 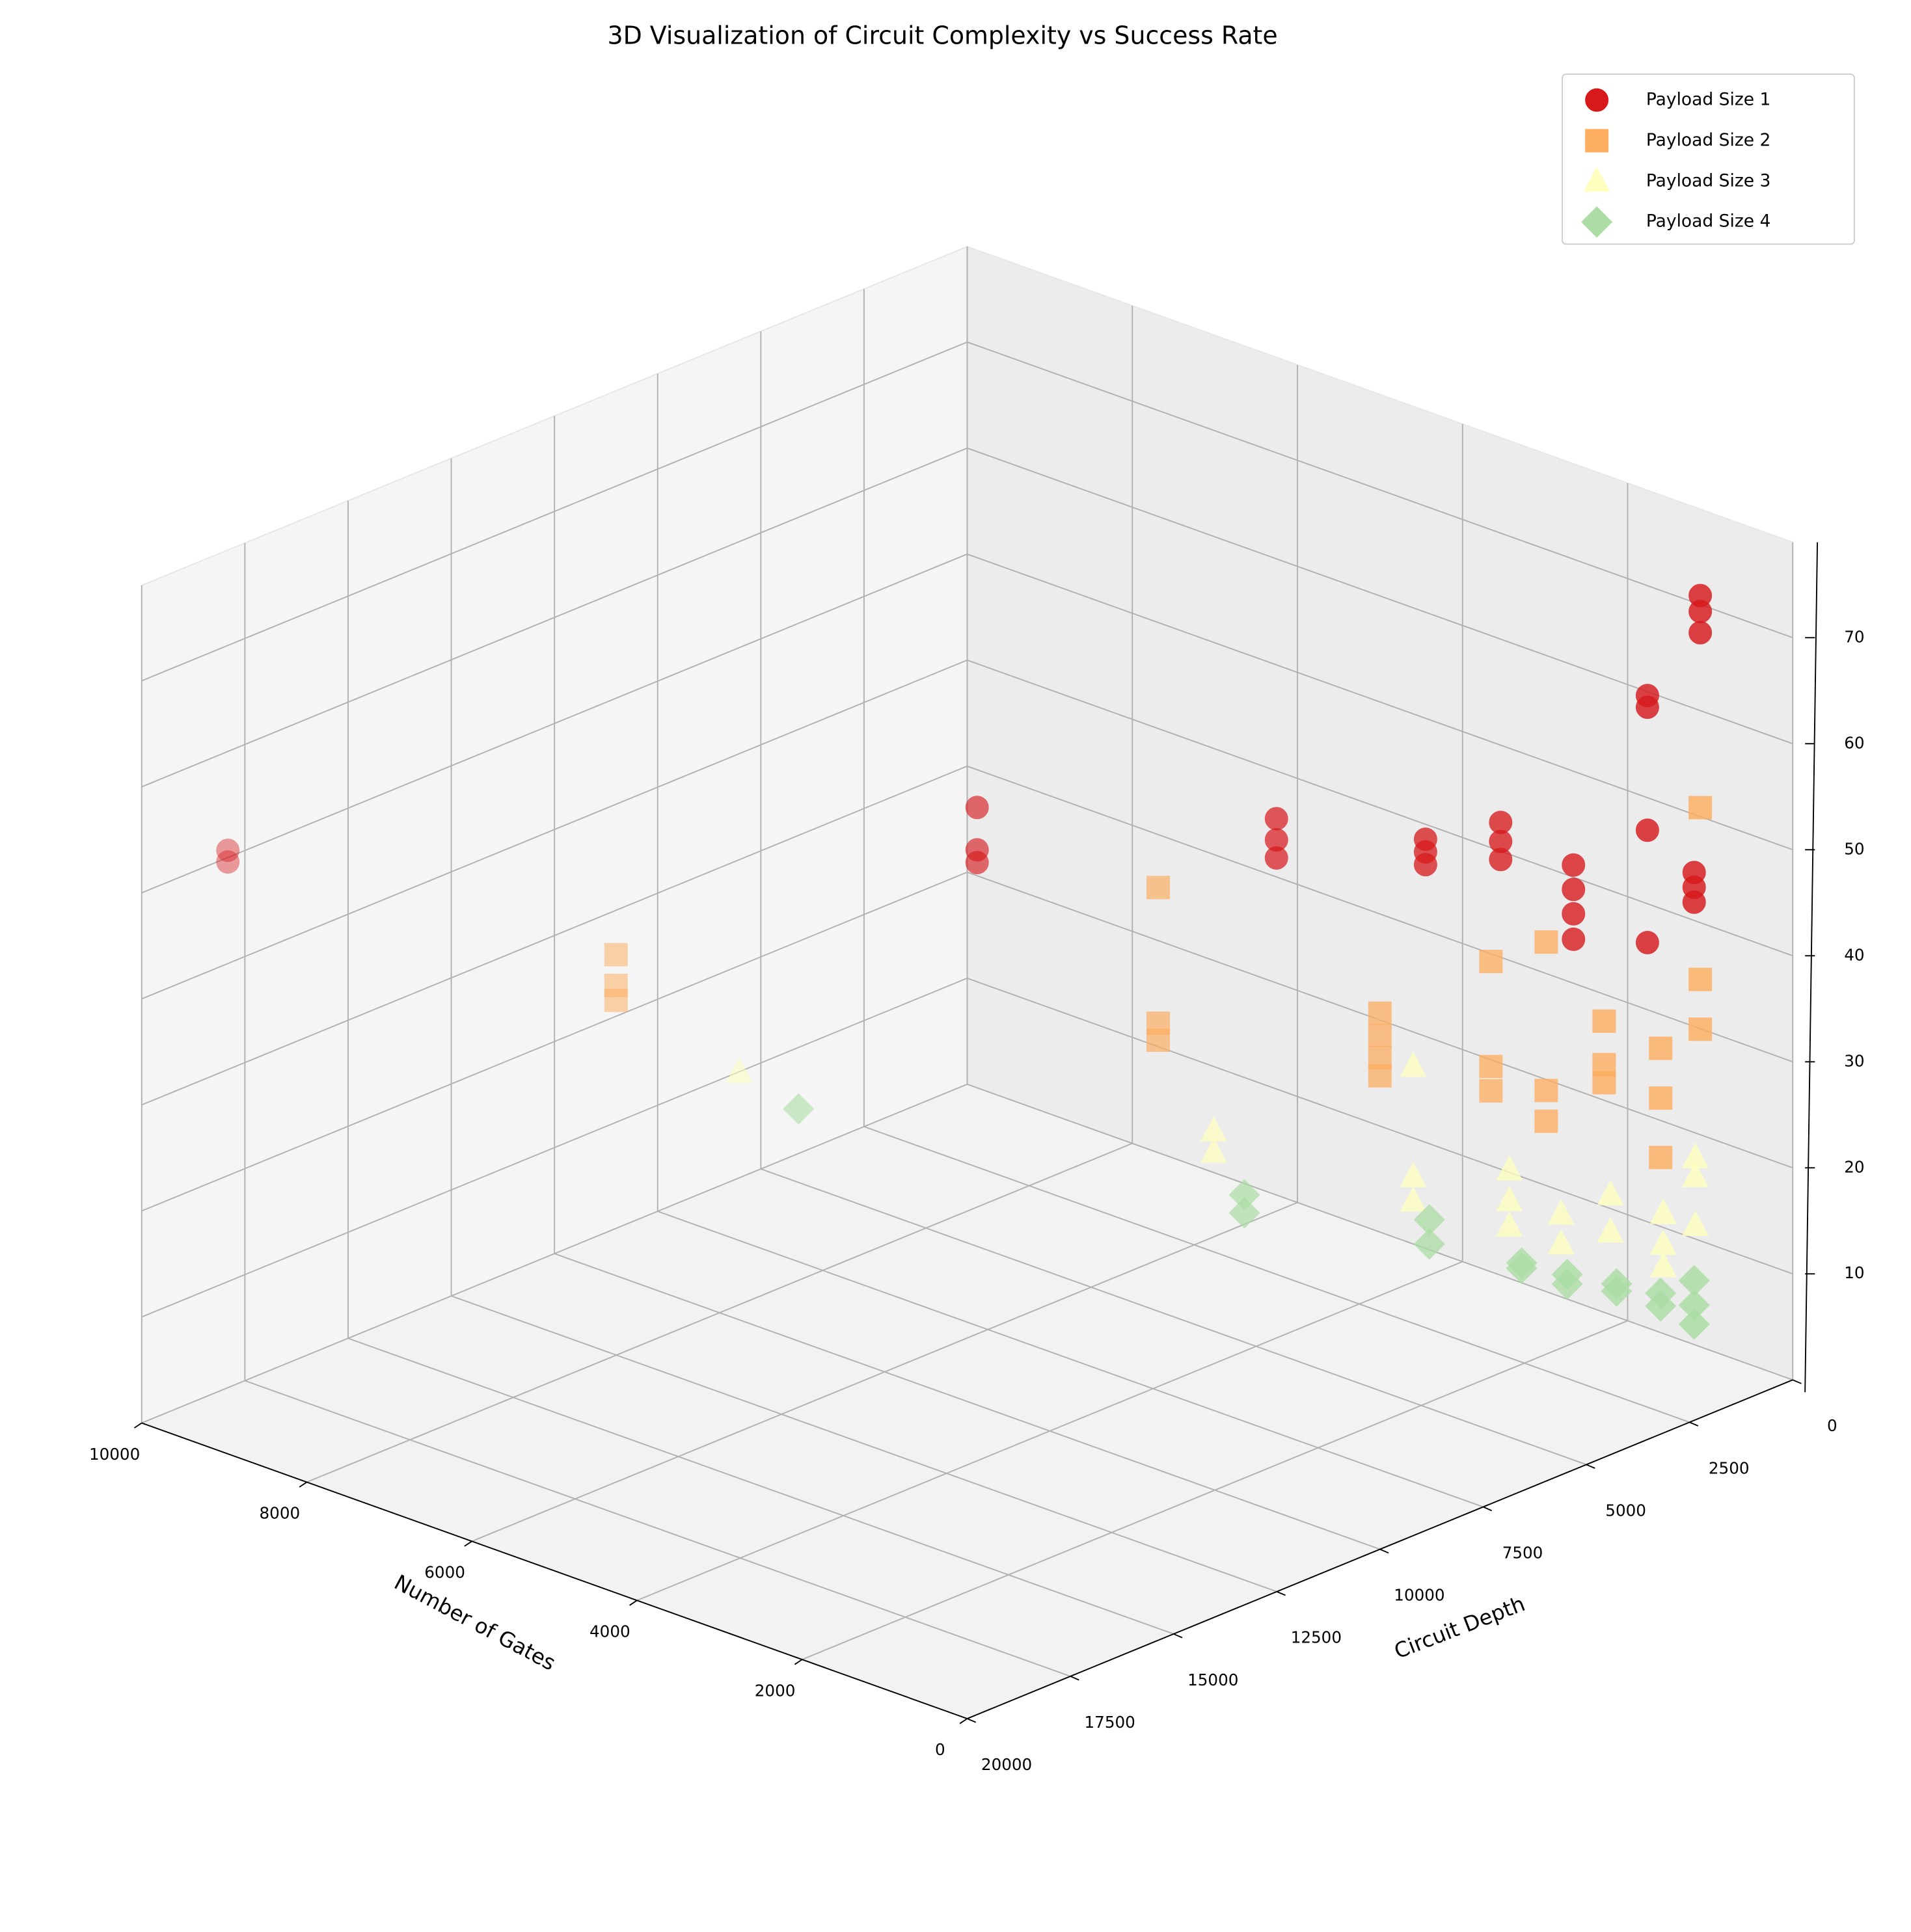 I want to click on y-tick-label: 2500, so click(x=1729, y=1467).